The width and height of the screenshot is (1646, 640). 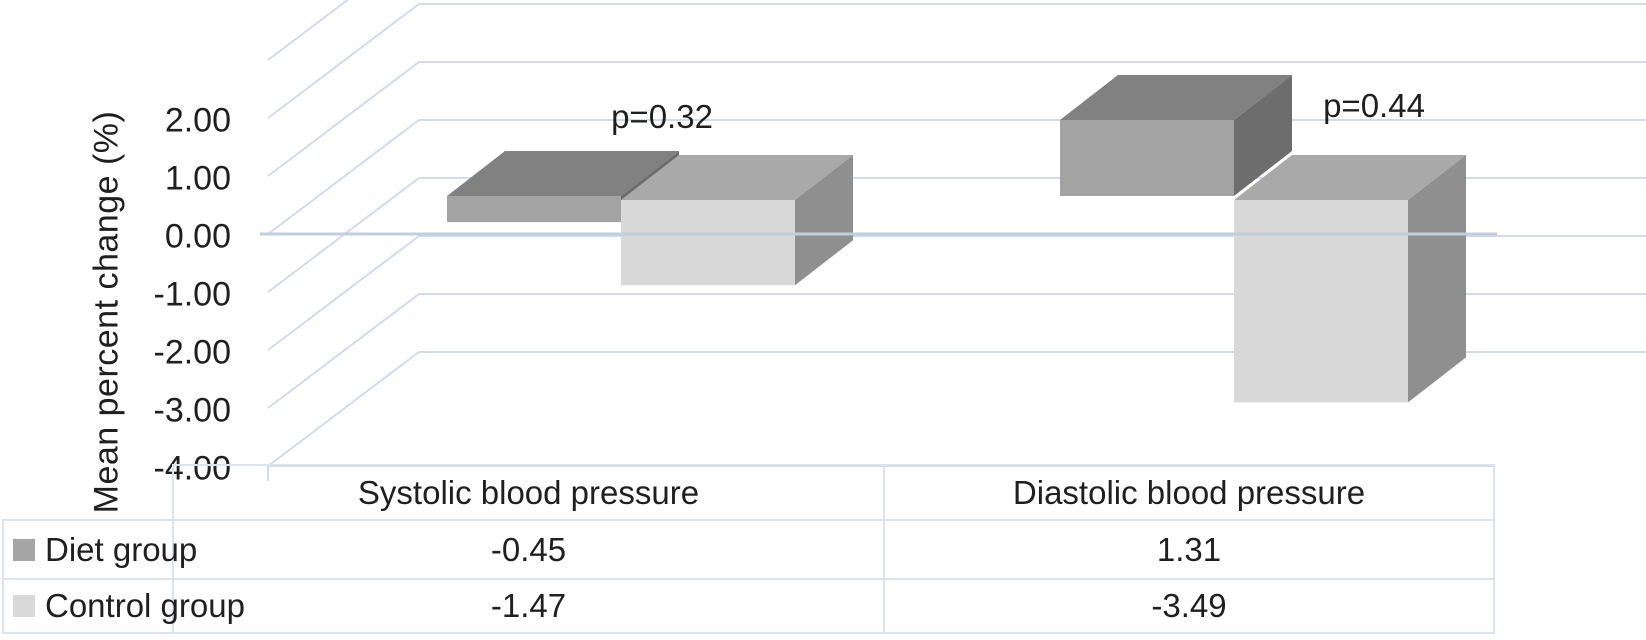 I want to click on cell-diet-systolic: -0.45, so click(x=528, y=548).